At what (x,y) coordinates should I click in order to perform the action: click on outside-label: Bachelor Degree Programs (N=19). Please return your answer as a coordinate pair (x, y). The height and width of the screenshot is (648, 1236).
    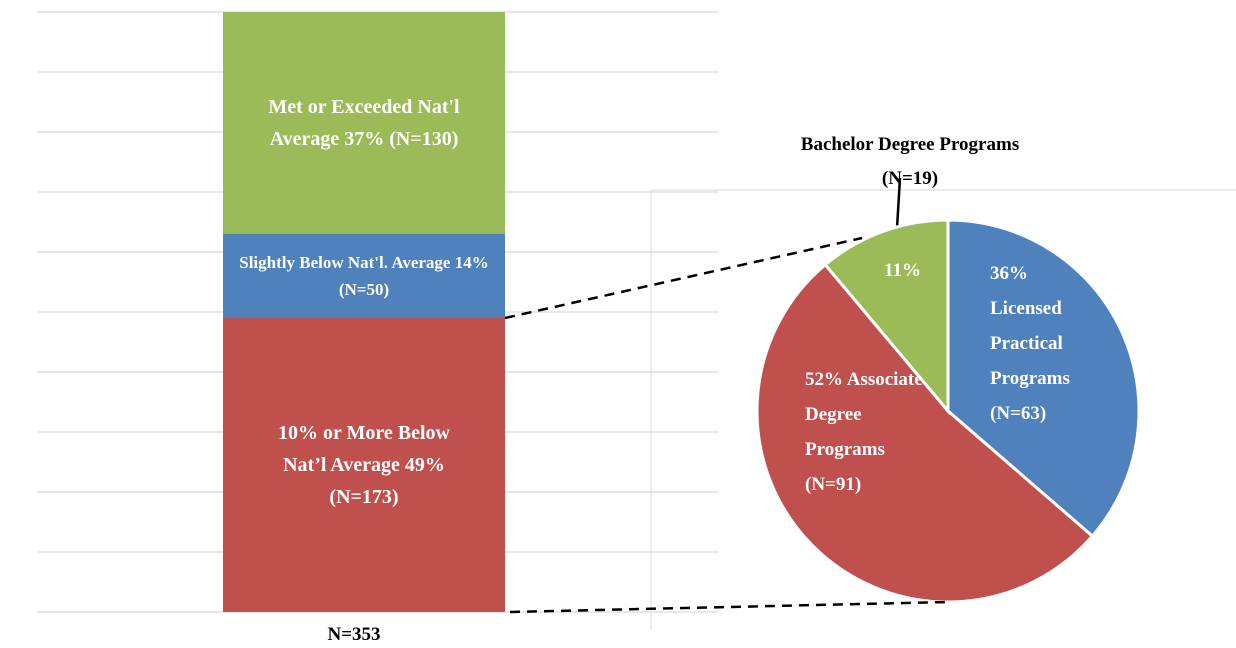
    Looking at the image, I should click on (910, 162).